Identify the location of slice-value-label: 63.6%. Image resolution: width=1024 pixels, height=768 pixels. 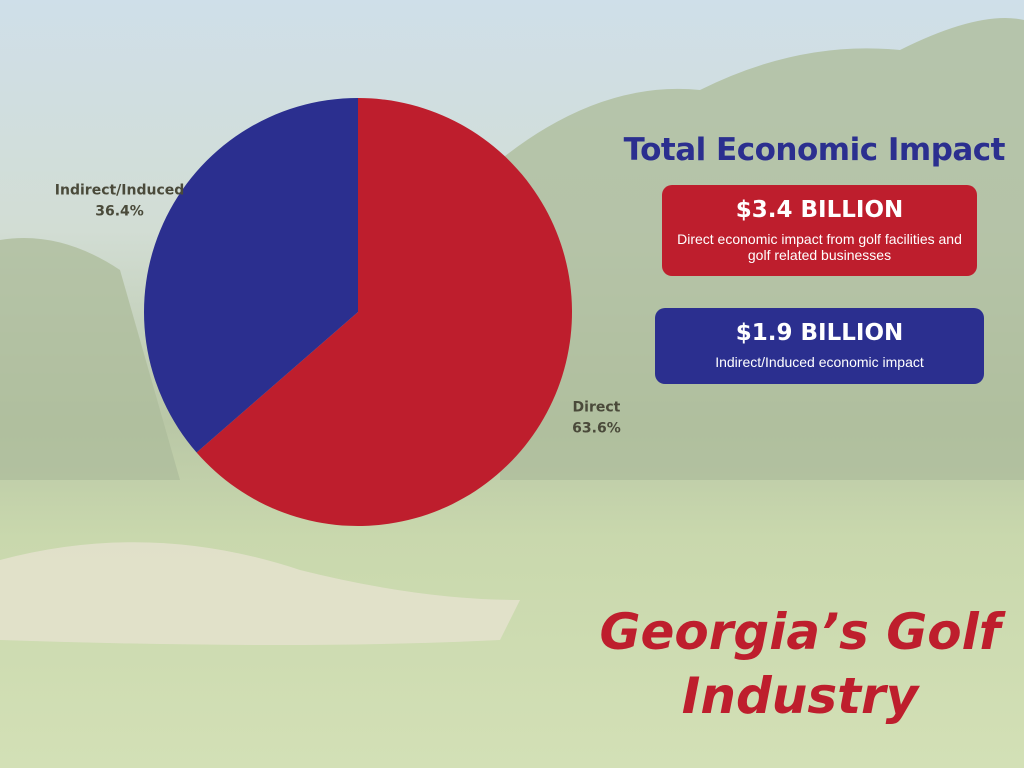
(596, 429).